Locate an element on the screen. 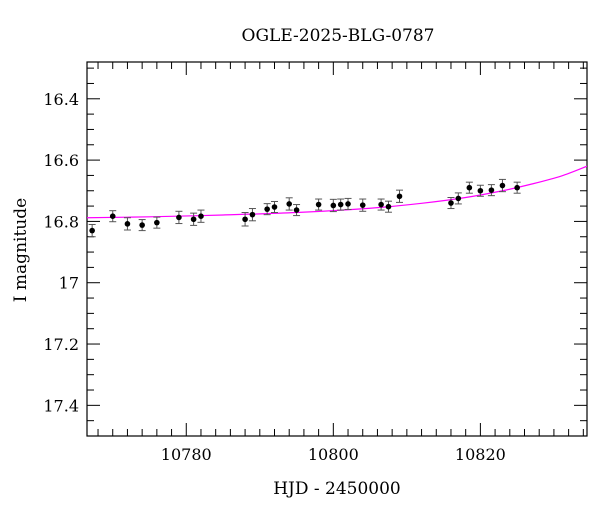 This screenshot has width=600, height=512. chart-title: OGLE-2025-BLG-0787 is located at coordinates (338, 36).